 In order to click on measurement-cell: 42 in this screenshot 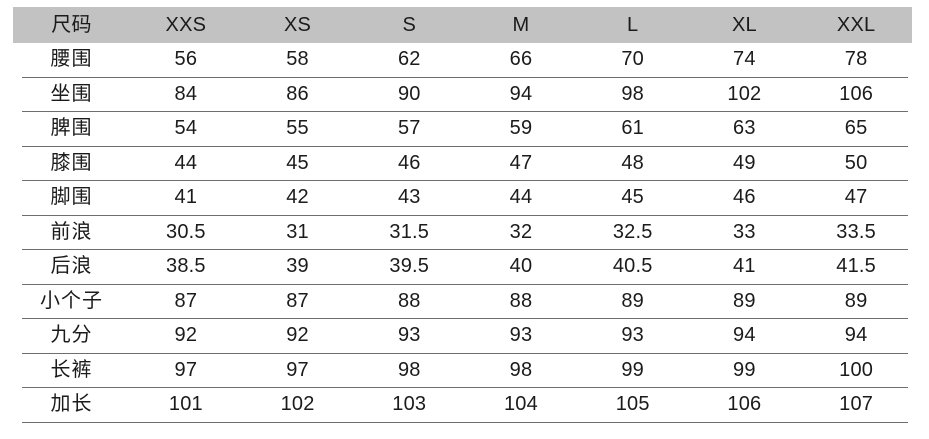, I will do `click(297, 198)`.